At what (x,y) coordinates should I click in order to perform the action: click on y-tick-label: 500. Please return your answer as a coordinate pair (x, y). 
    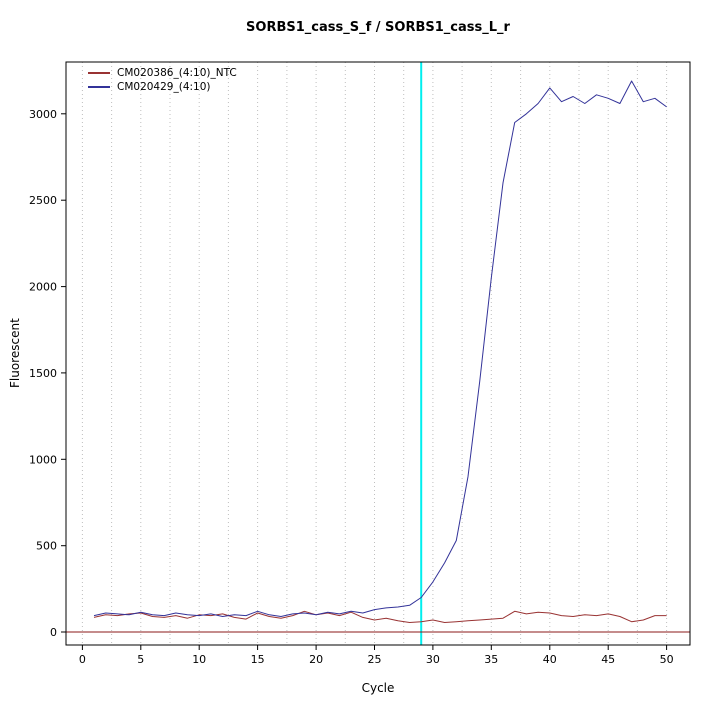
    Looking at the image, I should click on (46, 546).